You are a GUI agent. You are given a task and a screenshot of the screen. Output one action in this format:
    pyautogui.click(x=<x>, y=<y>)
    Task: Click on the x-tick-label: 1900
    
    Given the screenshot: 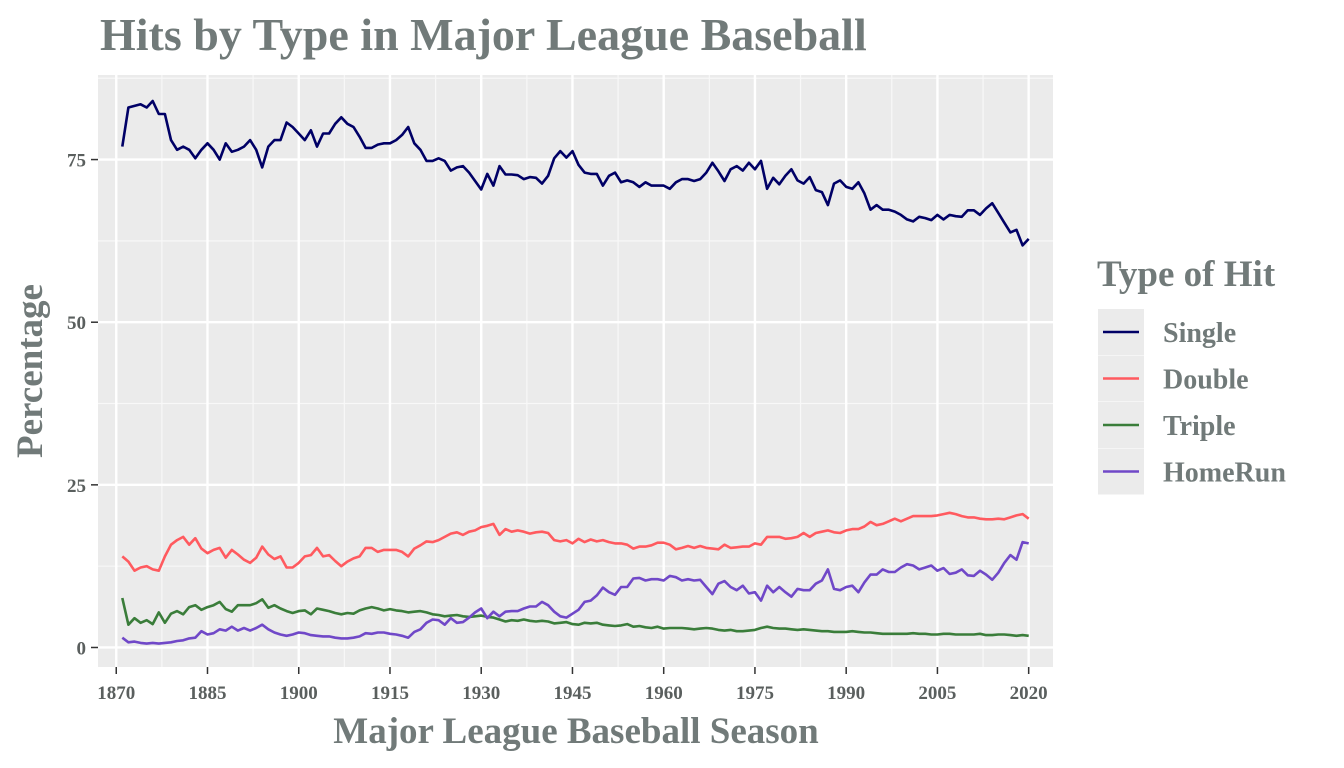 What is the action you would take?
    pyautogui.click(x=299, y=693)
    